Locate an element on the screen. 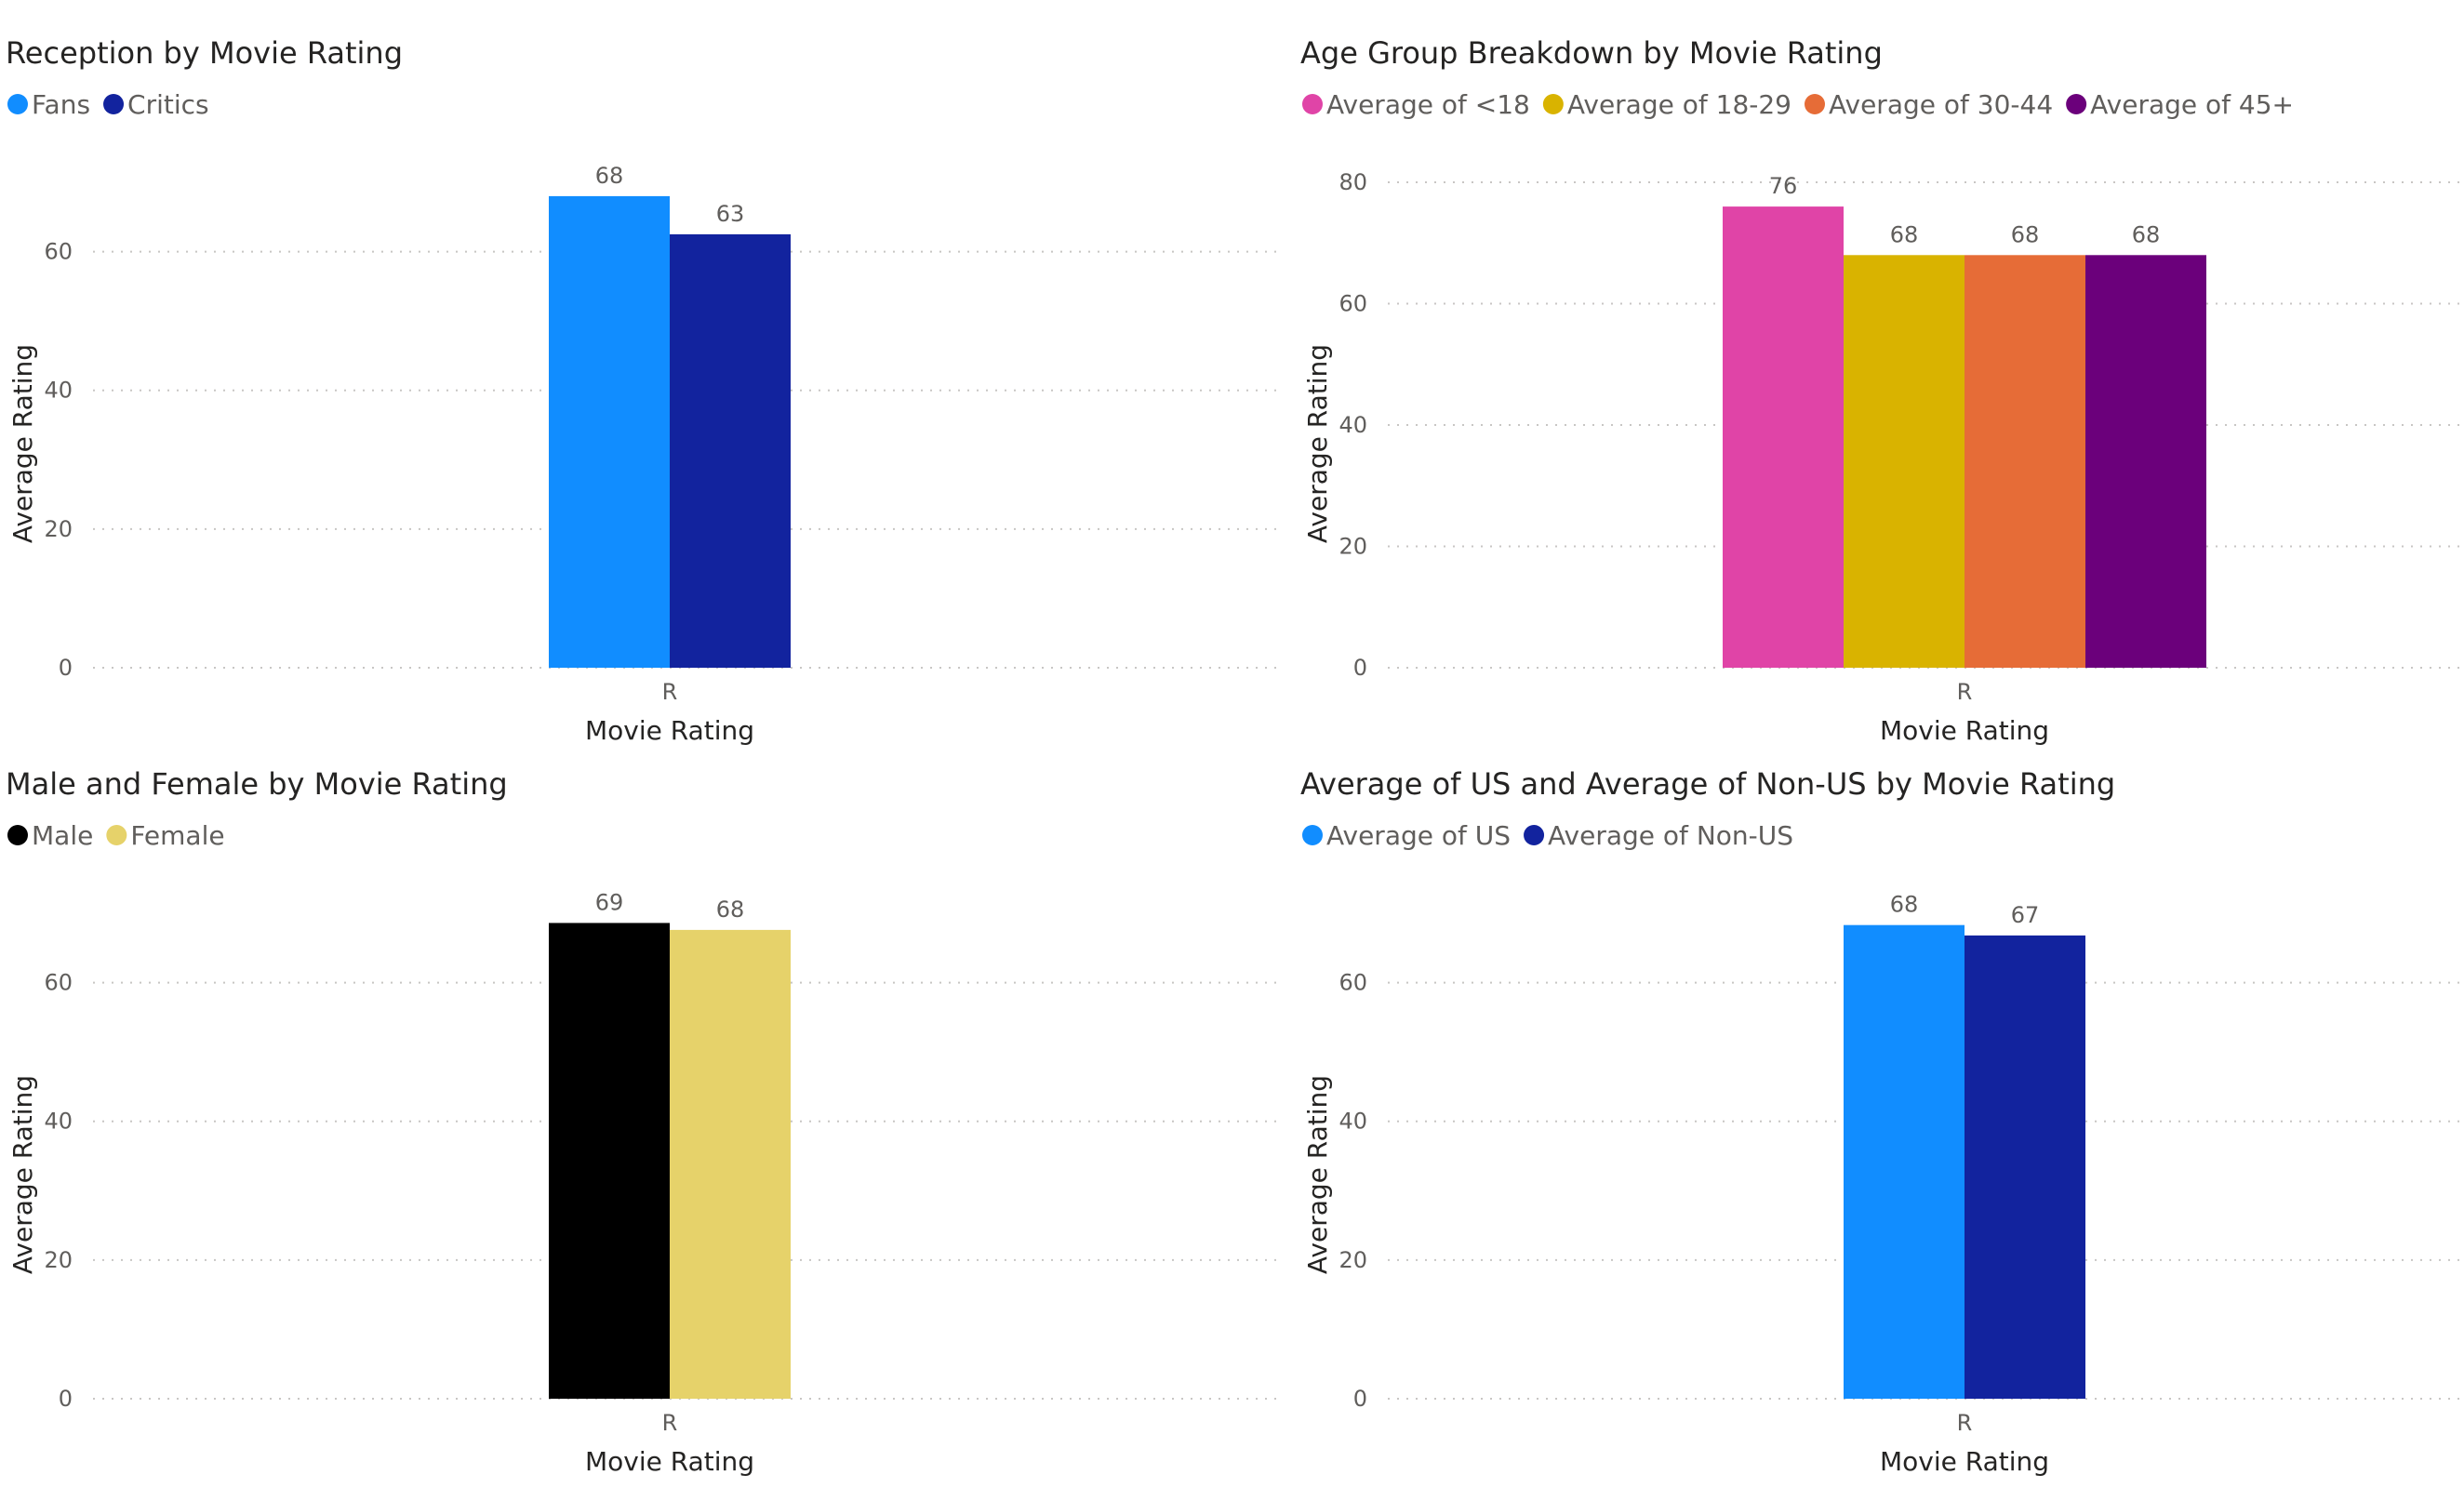  data-label-1: 67 is located at coordinates (2025, 915).